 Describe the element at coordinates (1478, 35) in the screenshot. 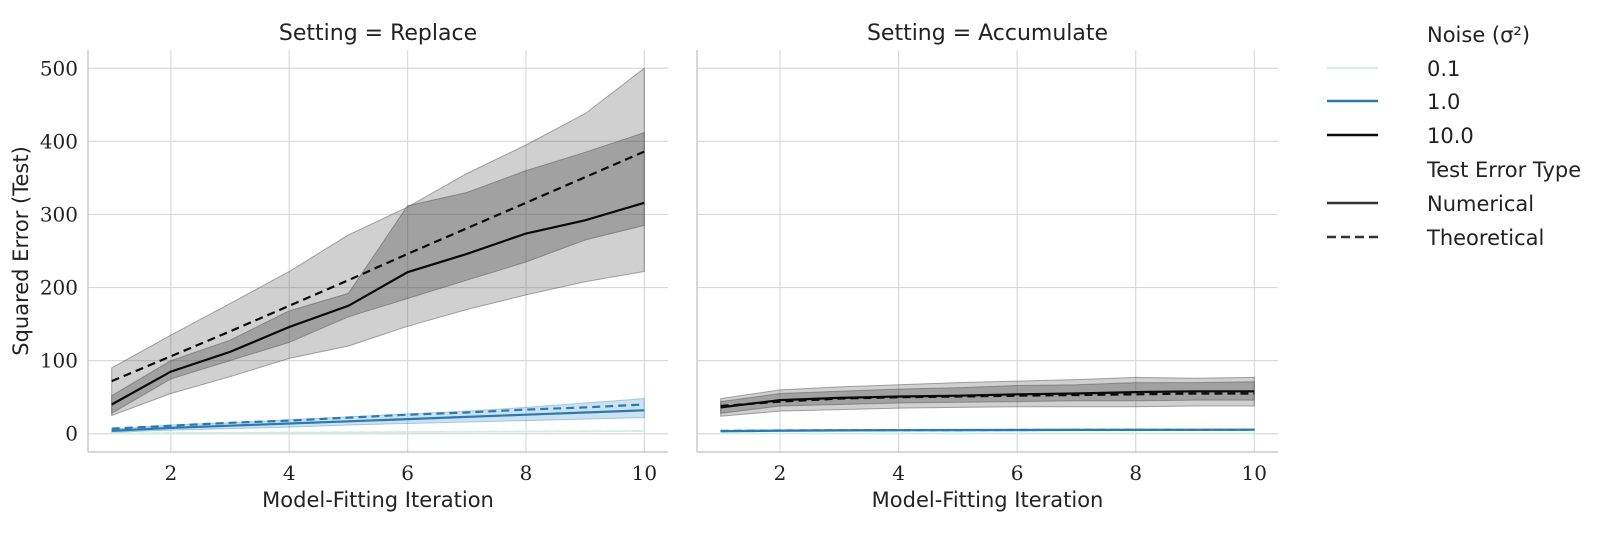

I see `legend-title-noise: Noise (σ²)` at that location.